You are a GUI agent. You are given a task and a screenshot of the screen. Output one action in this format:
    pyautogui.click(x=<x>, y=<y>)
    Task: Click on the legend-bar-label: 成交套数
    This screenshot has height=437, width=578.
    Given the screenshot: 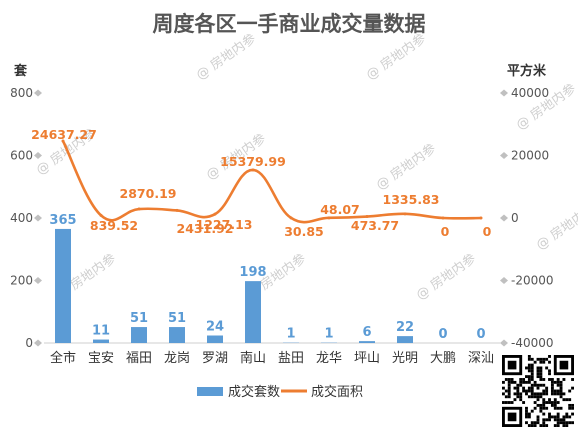 What is the action you would take?
    pyautogui.click(x=254, y=392)
    